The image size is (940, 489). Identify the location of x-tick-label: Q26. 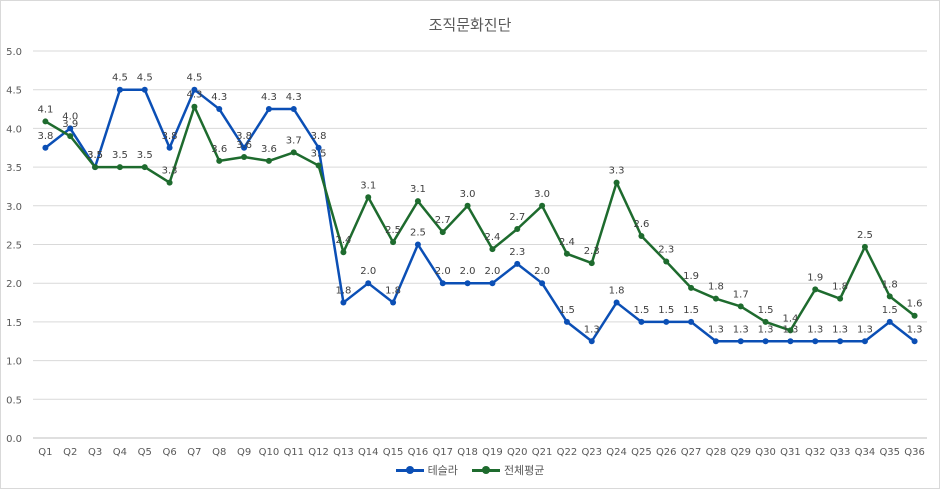
(666, 452).